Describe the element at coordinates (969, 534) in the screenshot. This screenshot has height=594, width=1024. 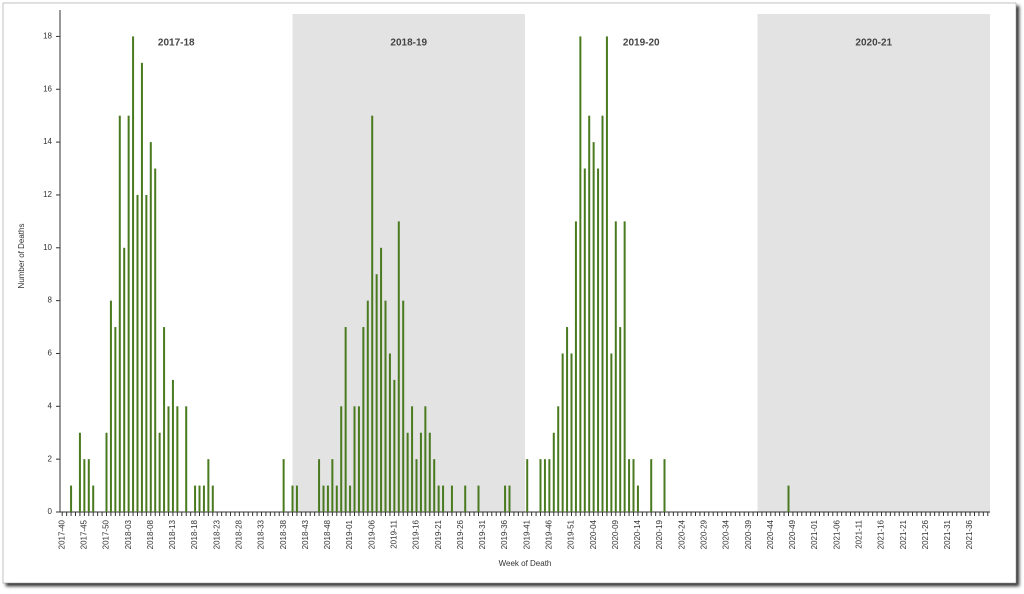
I see `x-tick-label: 2021-36` at that location.